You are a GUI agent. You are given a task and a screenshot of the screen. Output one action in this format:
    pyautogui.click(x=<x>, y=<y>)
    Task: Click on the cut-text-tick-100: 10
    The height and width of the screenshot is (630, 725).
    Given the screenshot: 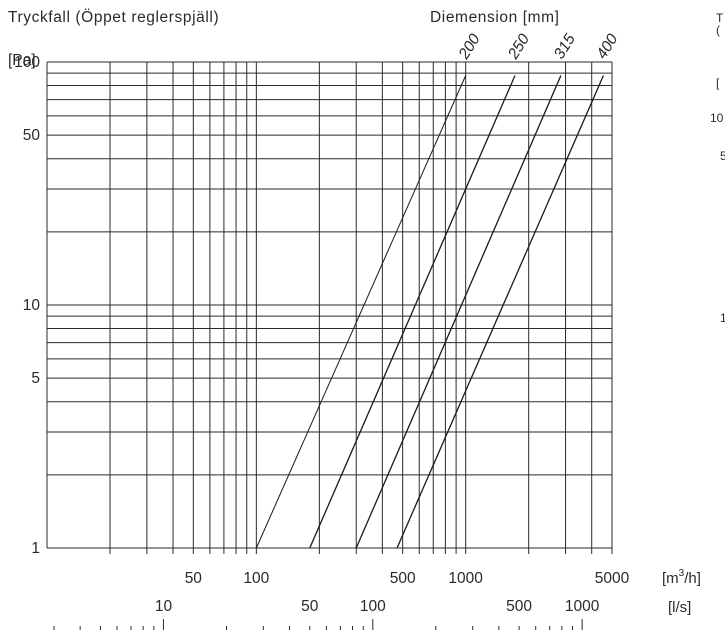 What is the action you would take?
    pyautogui.click(x=717, y=118)
    